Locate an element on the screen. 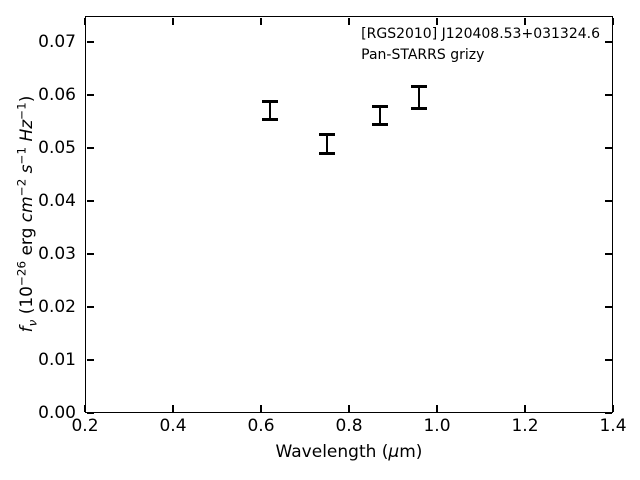  y-tick-label: 0.07 is located at coordinates (57, 42).